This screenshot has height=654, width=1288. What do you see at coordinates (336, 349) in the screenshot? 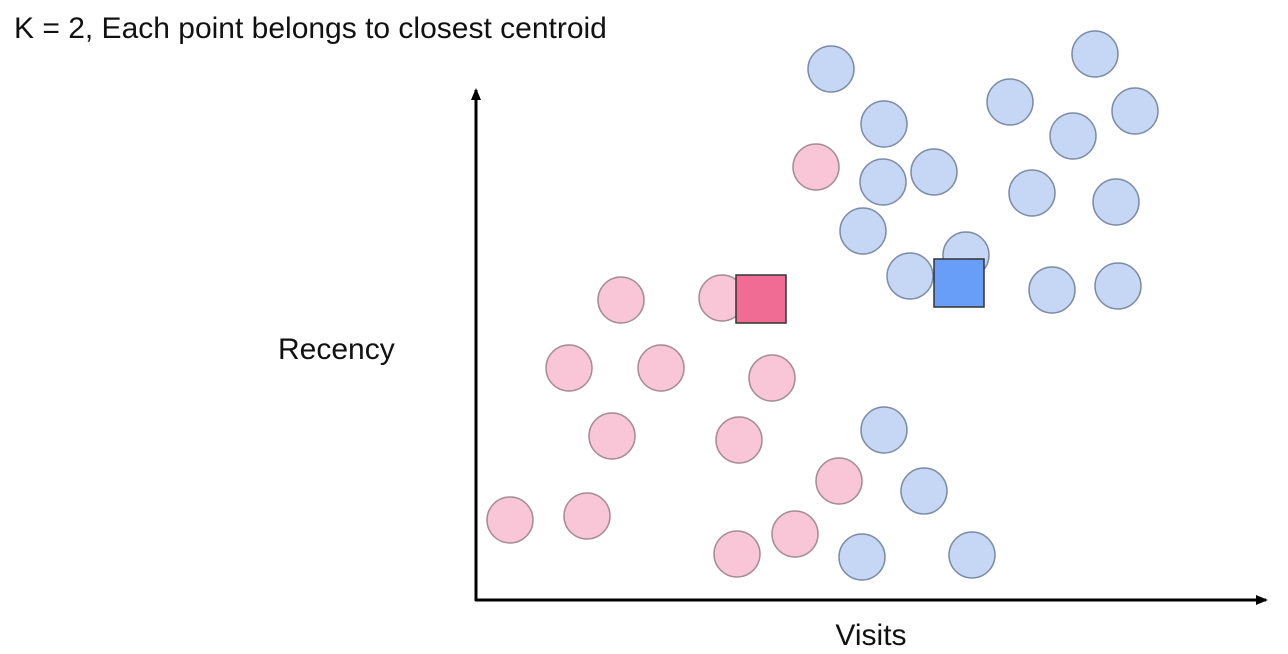
I see `y-axis-label: Recency` at bounding box center [336, 349].